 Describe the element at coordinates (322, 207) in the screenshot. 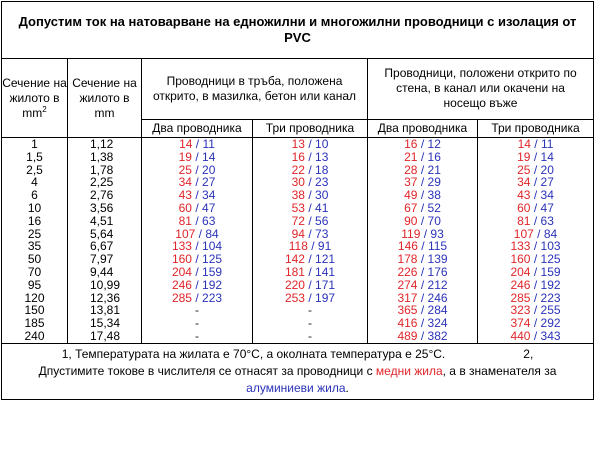

I see `aluminium-value: 41` at that location.